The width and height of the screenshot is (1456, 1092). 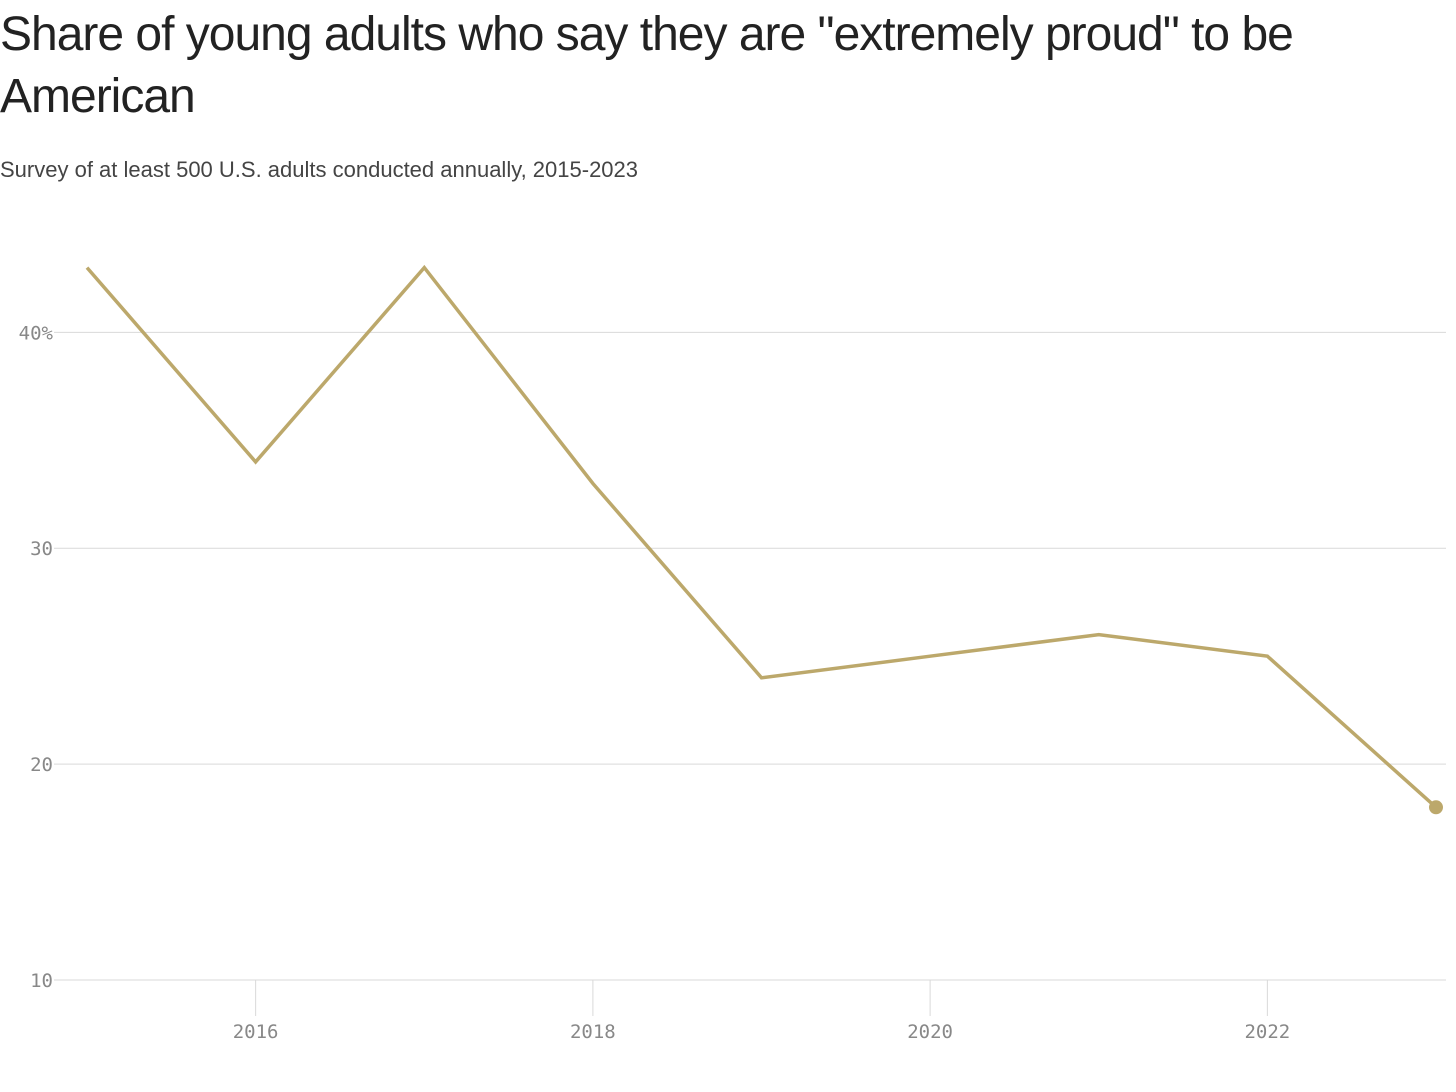 What do you see at coordinates (36, 333) in the screenshot?
I see `y-tick-label: 40%` at bounding box center [36, 333].